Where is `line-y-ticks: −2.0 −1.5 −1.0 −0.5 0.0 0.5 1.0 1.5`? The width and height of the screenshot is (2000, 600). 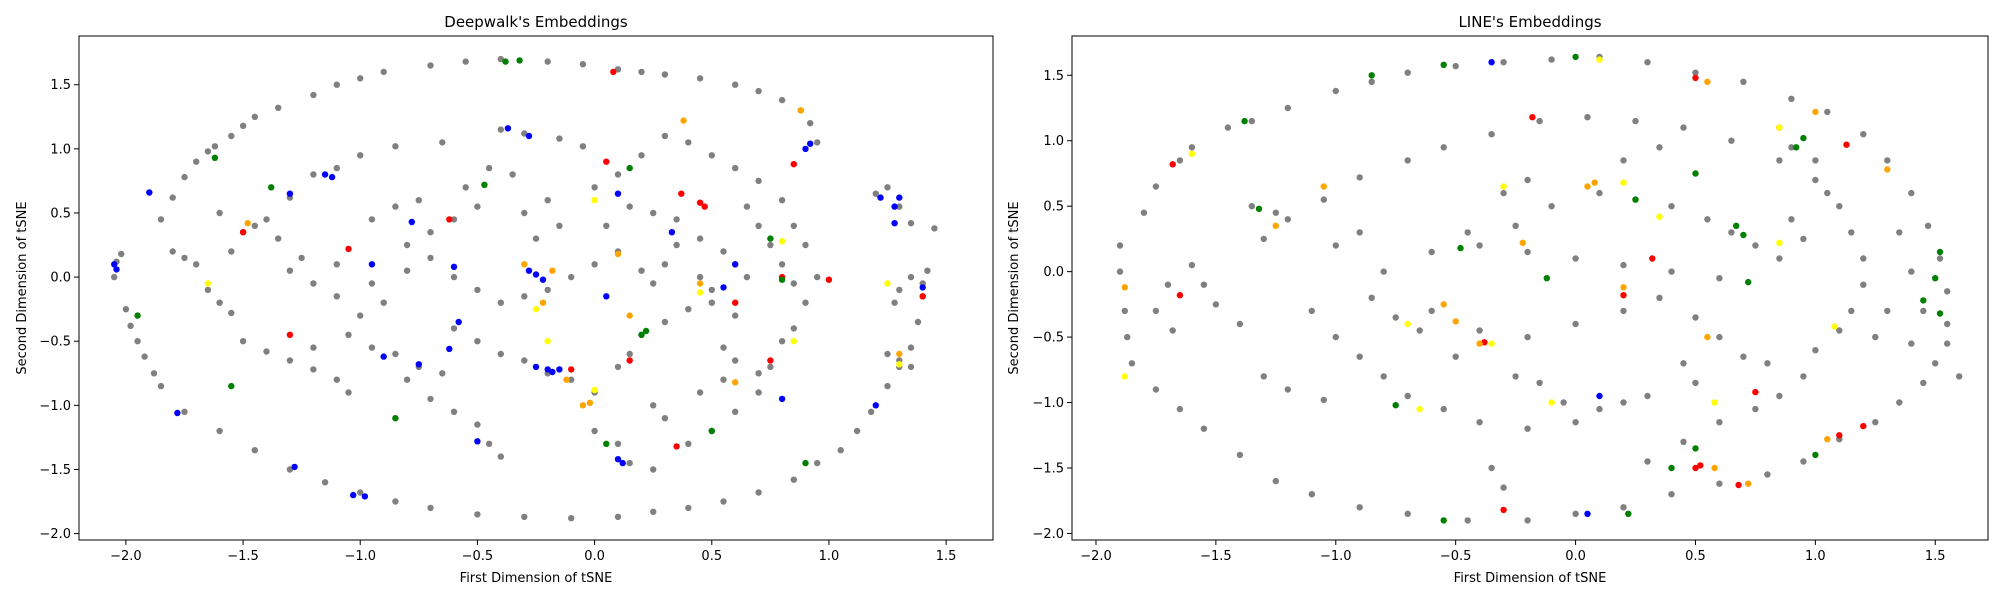
line-y-ticks: −2.0 −1.5 −1.0 −0.5 0.0 0.5 1.0 1.5 is located at coordinates (1052, 305).